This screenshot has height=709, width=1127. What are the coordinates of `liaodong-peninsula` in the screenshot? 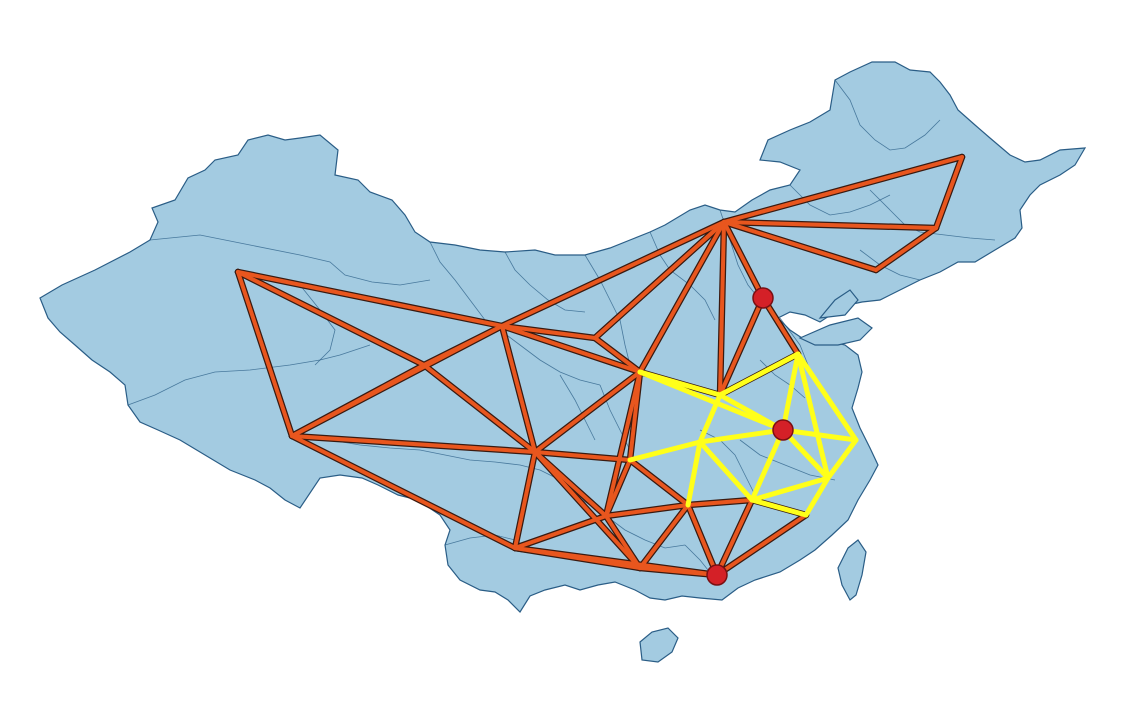 It's located at (838, 304).